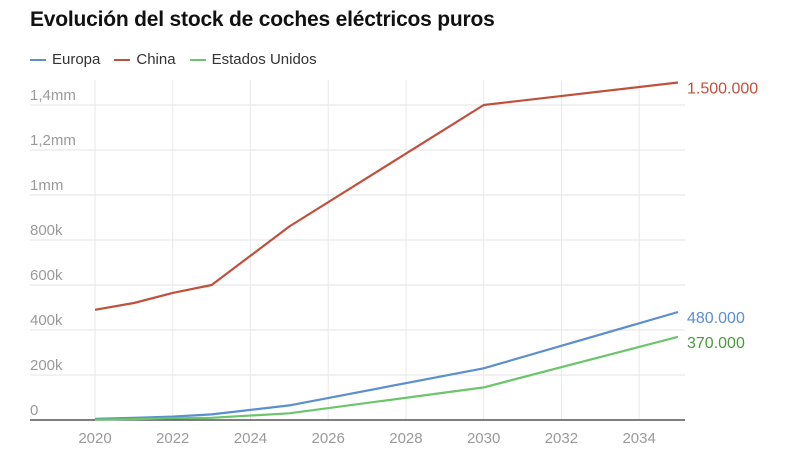 This screenshot has width=796, height=470. What do you see at coordinates (76, 59) in the screenshot?
I see `legend-label-europa: Europa` at bounding box center [76, 59].